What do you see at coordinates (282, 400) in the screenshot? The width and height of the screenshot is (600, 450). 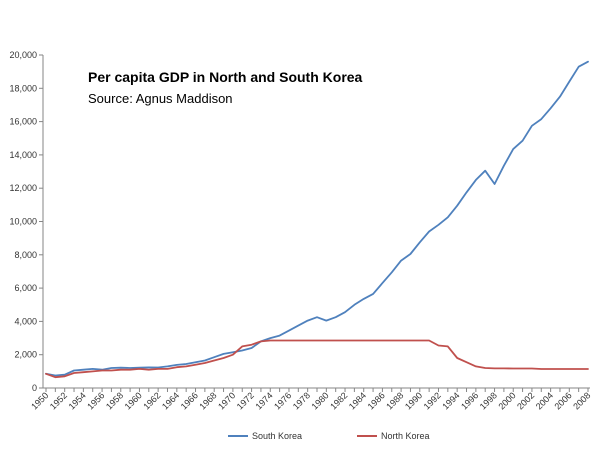 I see `x-tick-label: 1976` at bounding box center [282, 400].